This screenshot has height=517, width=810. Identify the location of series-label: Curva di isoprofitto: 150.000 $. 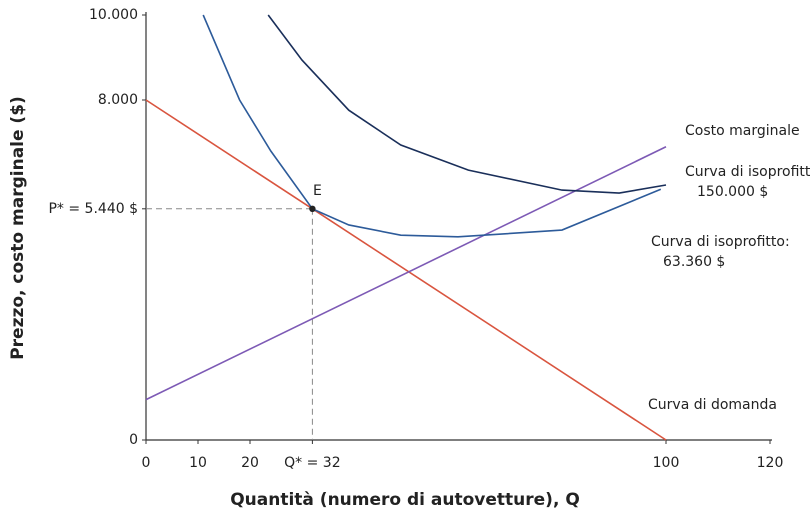
(747, 182).